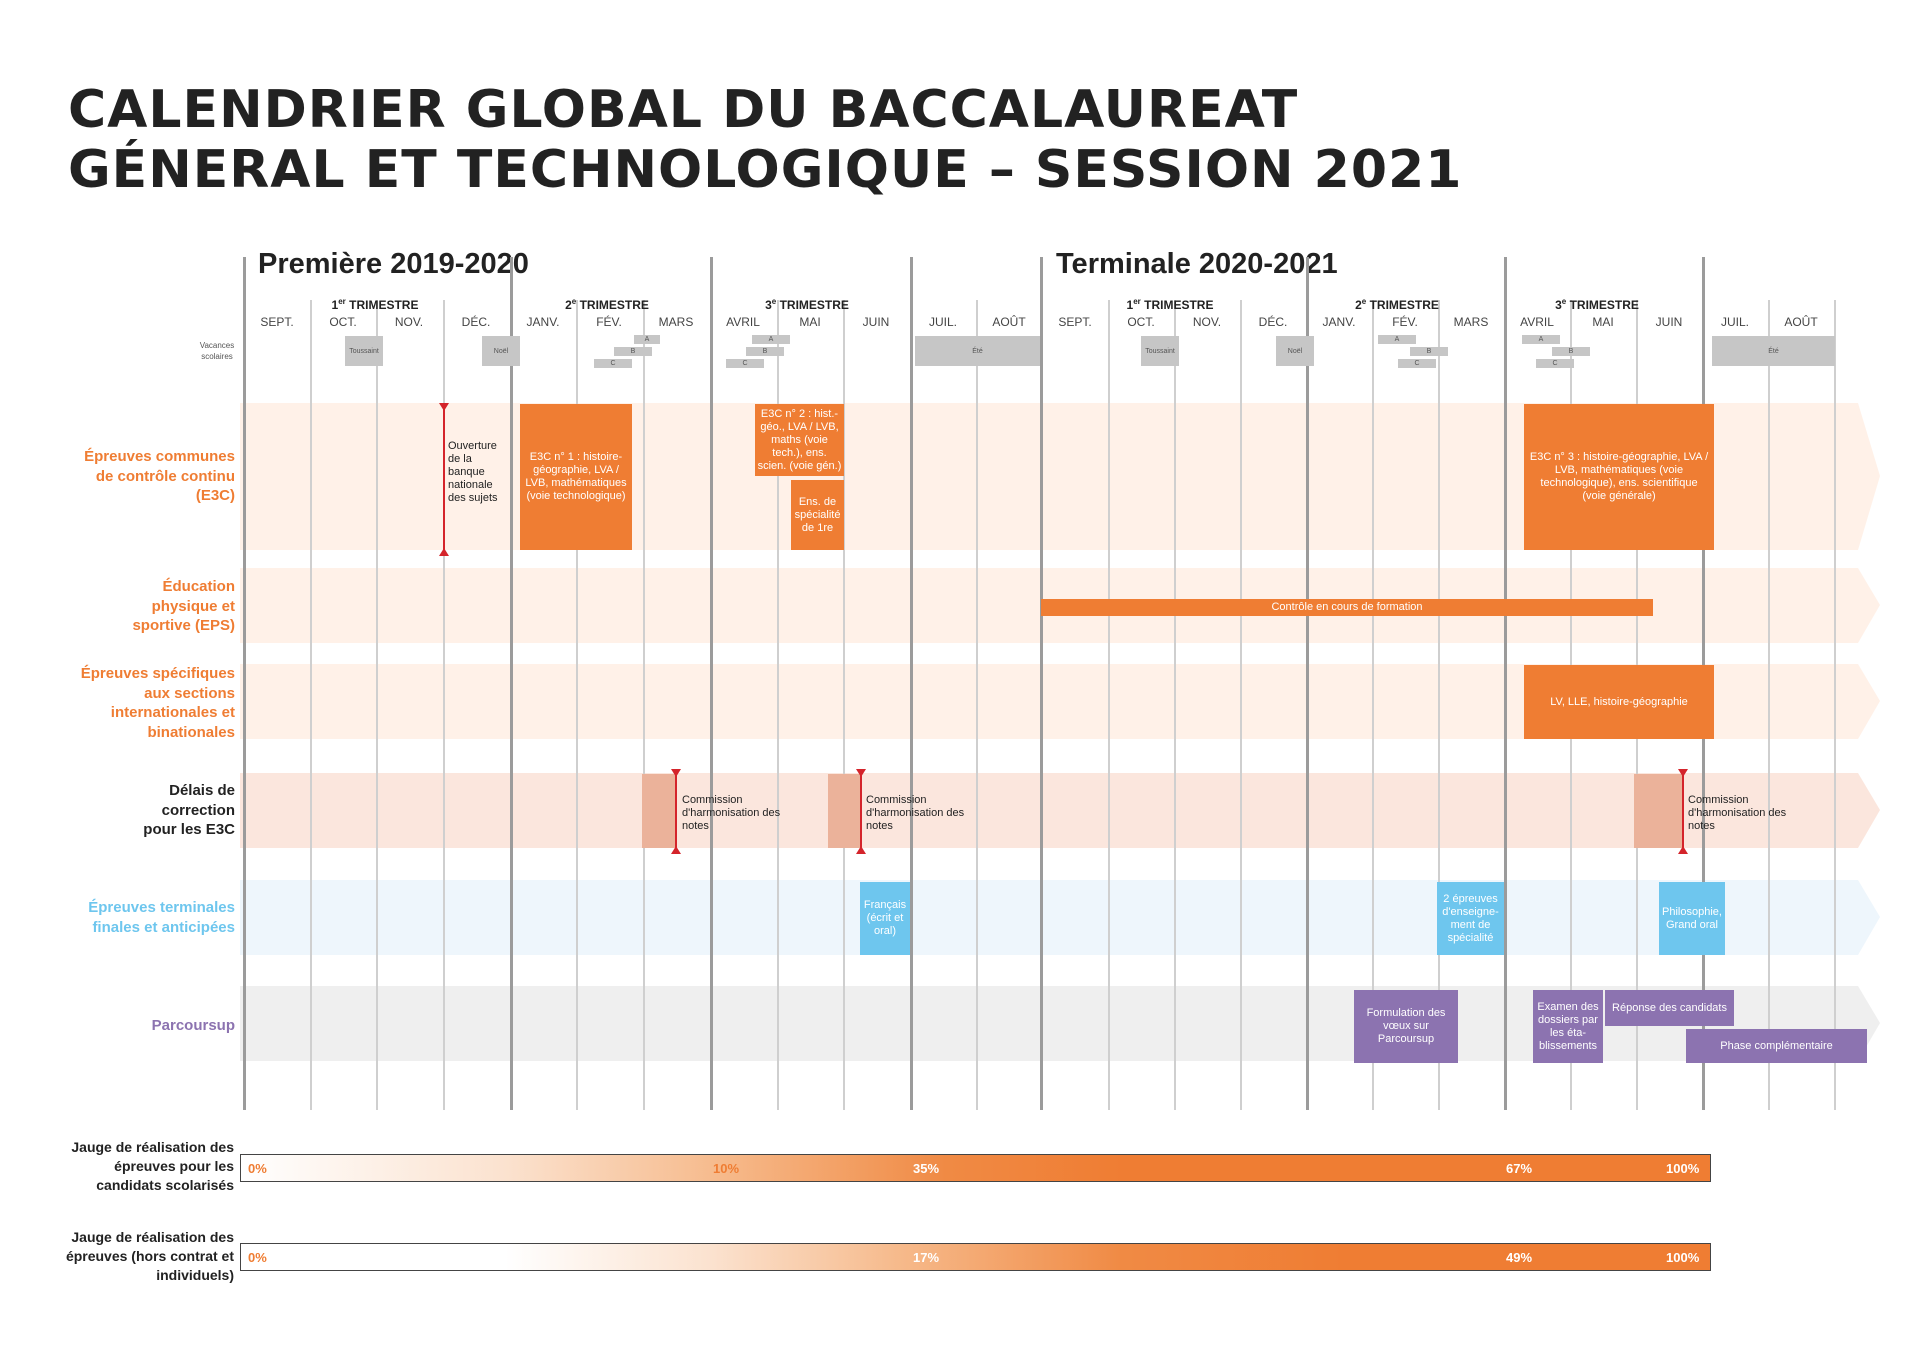 The width and height of the screenshot is (1920, 1358). What do you see at coordinates (1406, 1026) in the screenshot?
I see `event-formulation-voeux: Formulation des vœux sur Parcoursup` at bounding box center [1406, 1026].